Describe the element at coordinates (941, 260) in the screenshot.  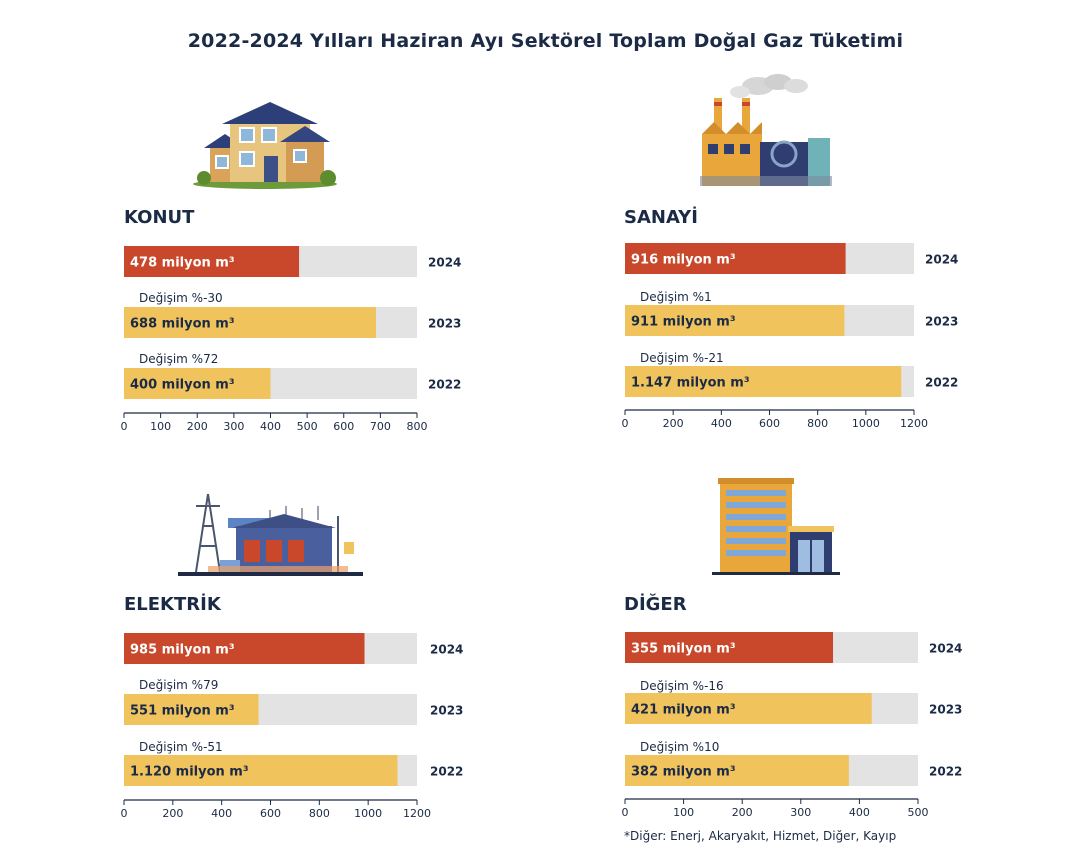
I see `year-label-sanayi-2024: 2024` at that location.